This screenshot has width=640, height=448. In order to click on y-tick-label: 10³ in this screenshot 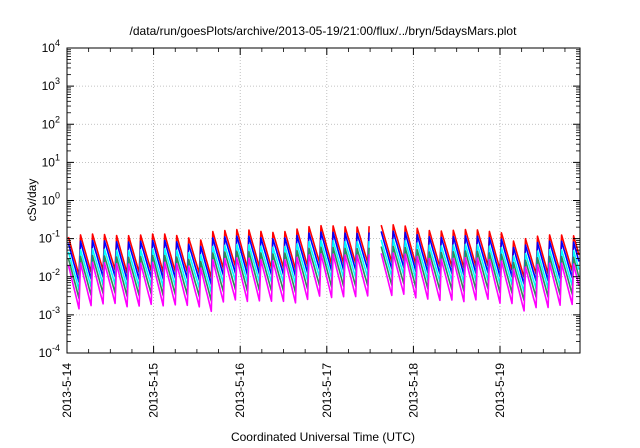, I will do `click(51, 84)`.